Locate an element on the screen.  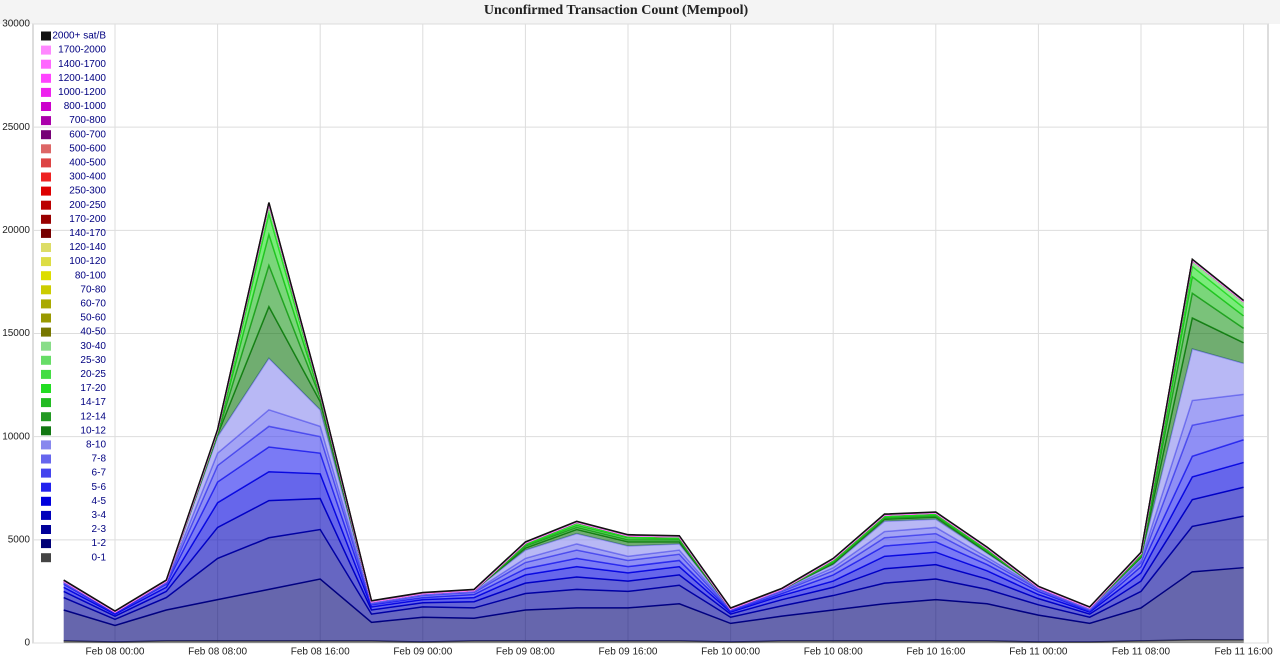
legend-label: 14-17 is located at coordinates (93, 402).